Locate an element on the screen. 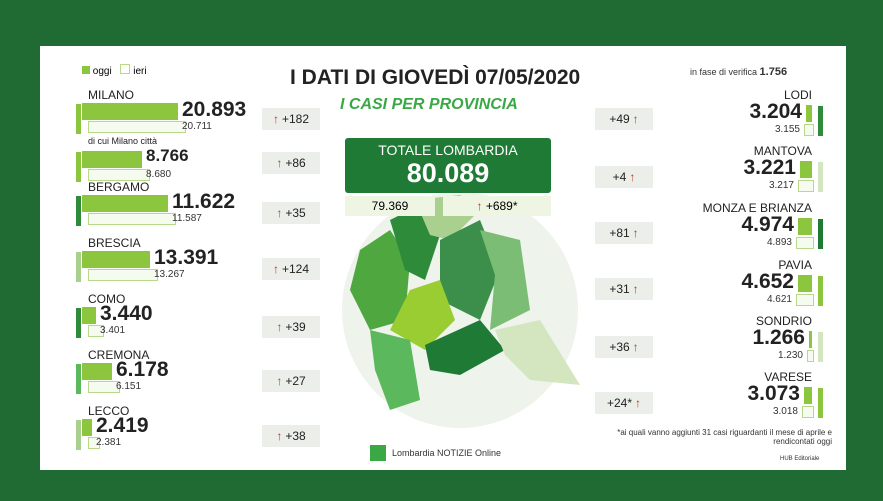 This screenshot has width=883, height=501. delta-box: +31 ↑ is located at coordinates (624, 289).